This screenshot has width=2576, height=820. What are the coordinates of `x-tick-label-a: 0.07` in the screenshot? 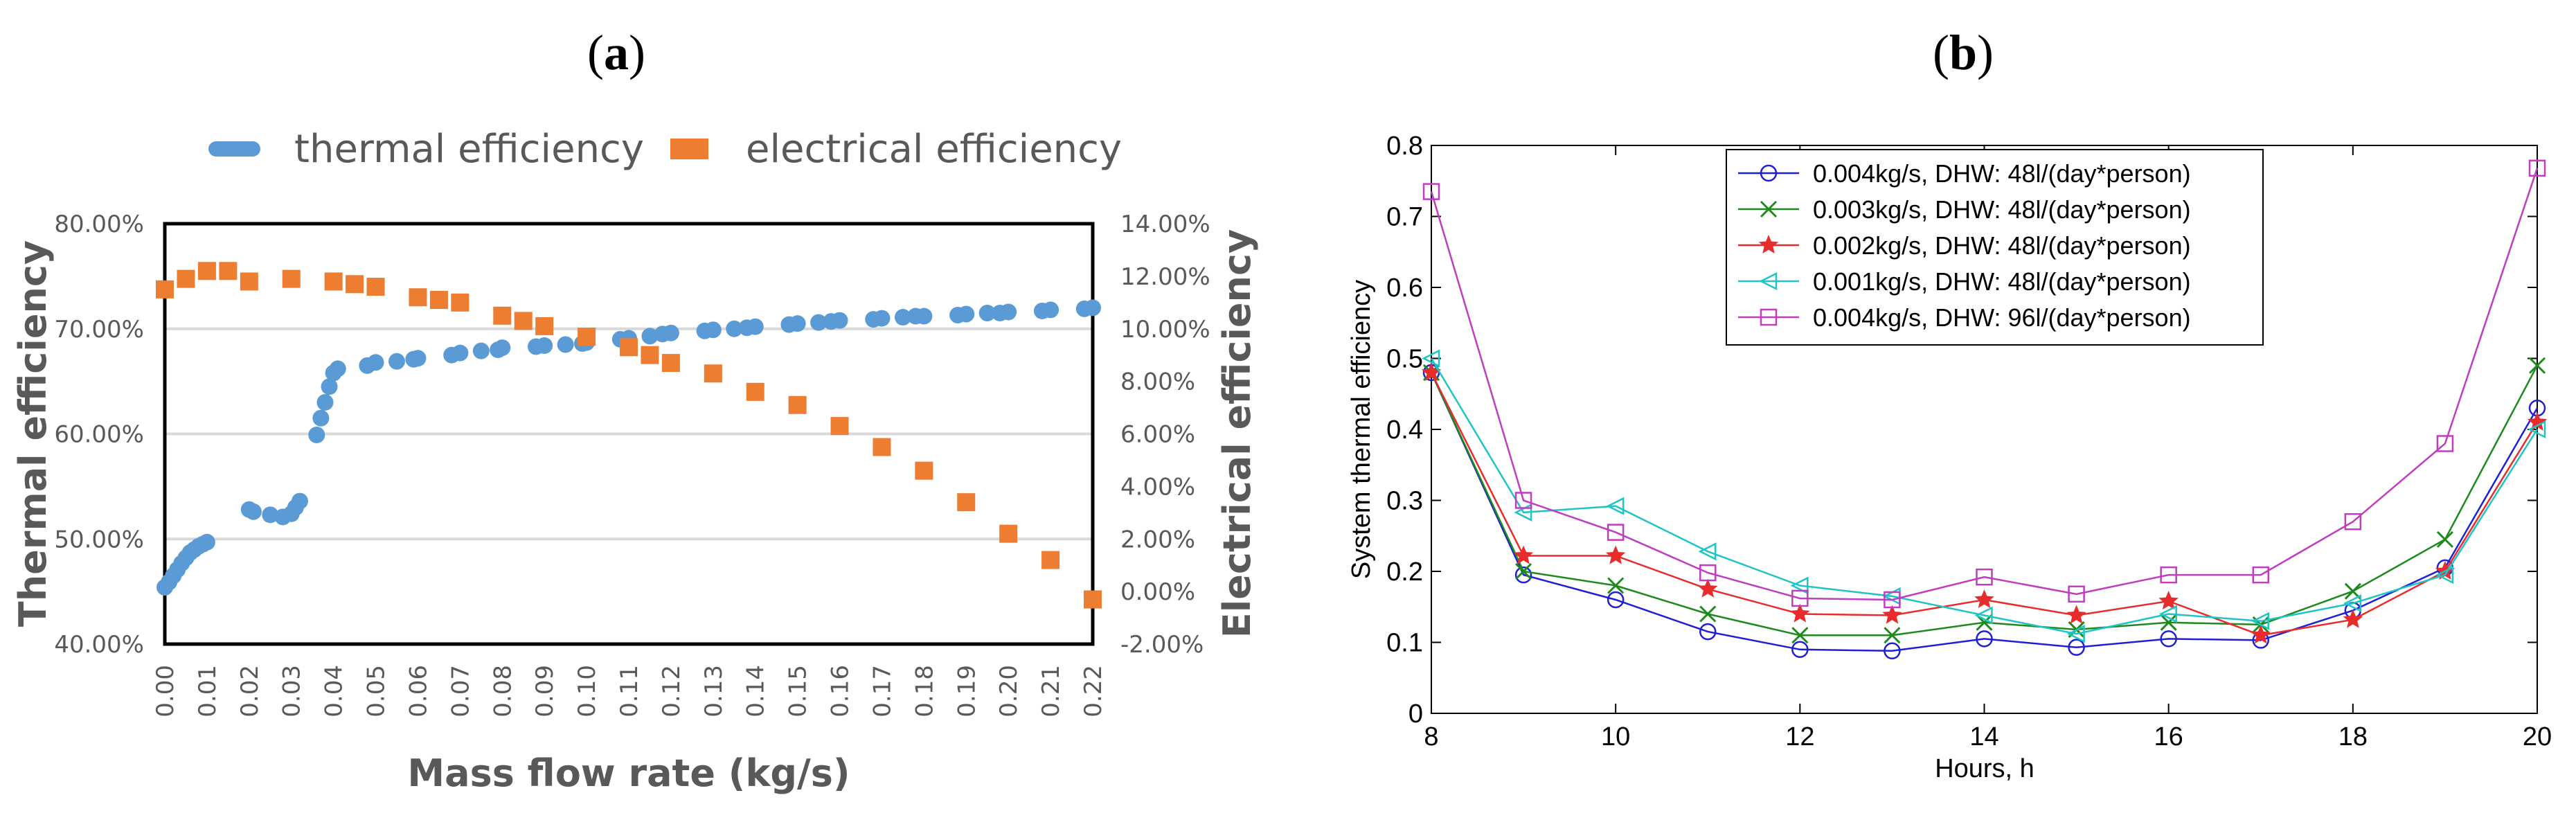 It's located at (460, 691).